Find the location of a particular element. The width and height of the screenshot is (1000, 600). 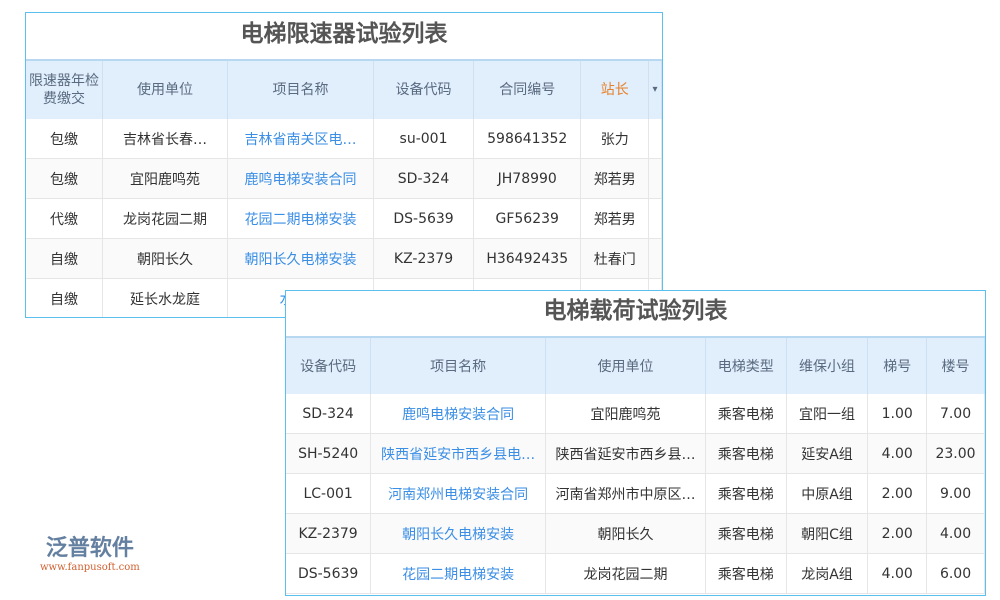

table-cell: LC-001 is located at coordinates (329, 493).